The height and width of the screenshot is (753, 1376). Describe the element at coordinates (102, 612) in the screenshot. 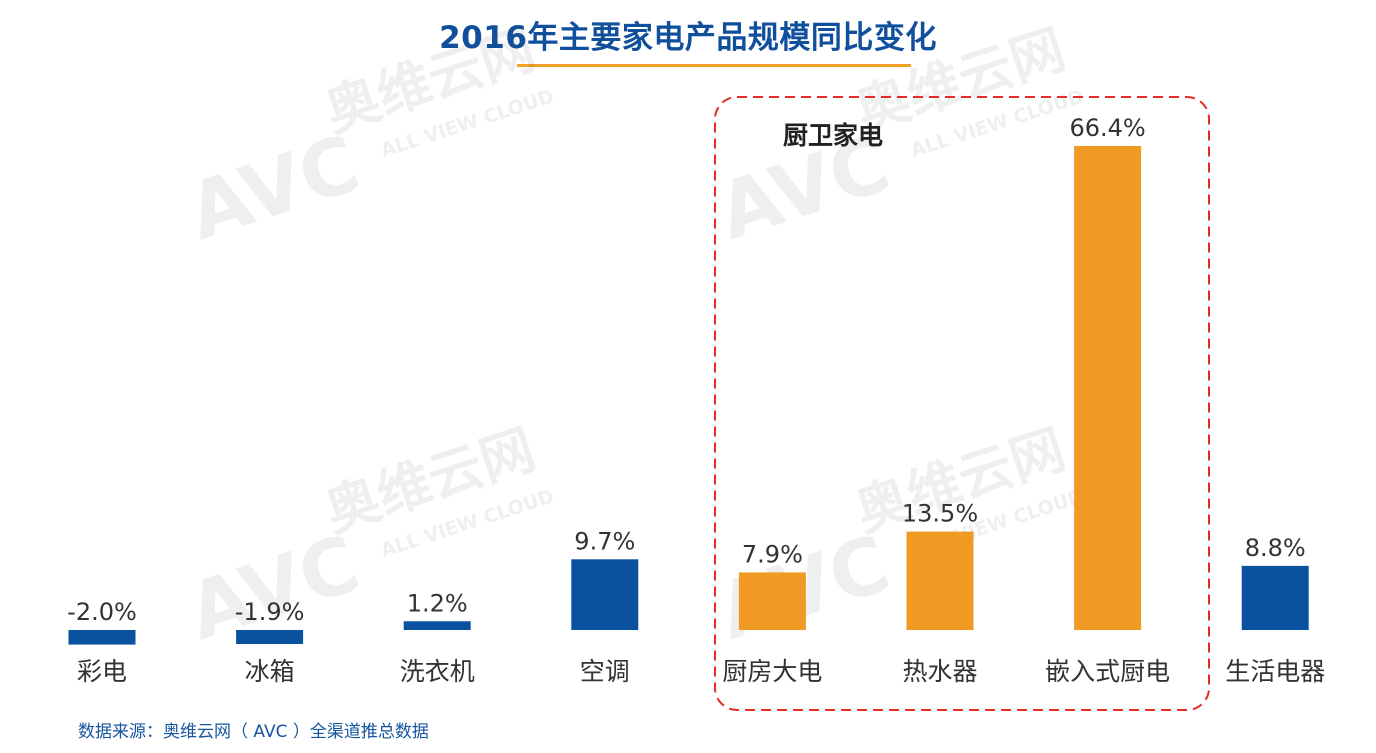

I see `value-label: -2.0%` at that location.